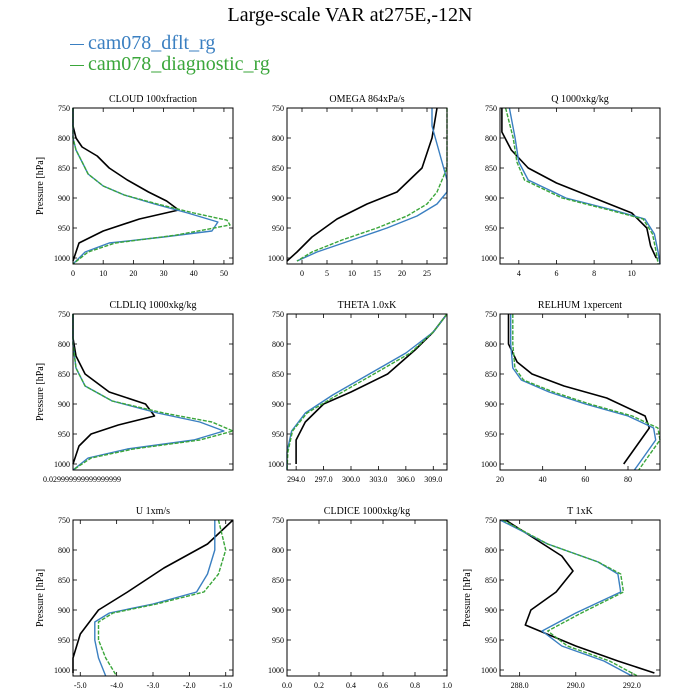  What do you see at coordinates (296, 479) in the screenshot?
I see `x-tick-label: 294.0` at bounding box center [296, 479].